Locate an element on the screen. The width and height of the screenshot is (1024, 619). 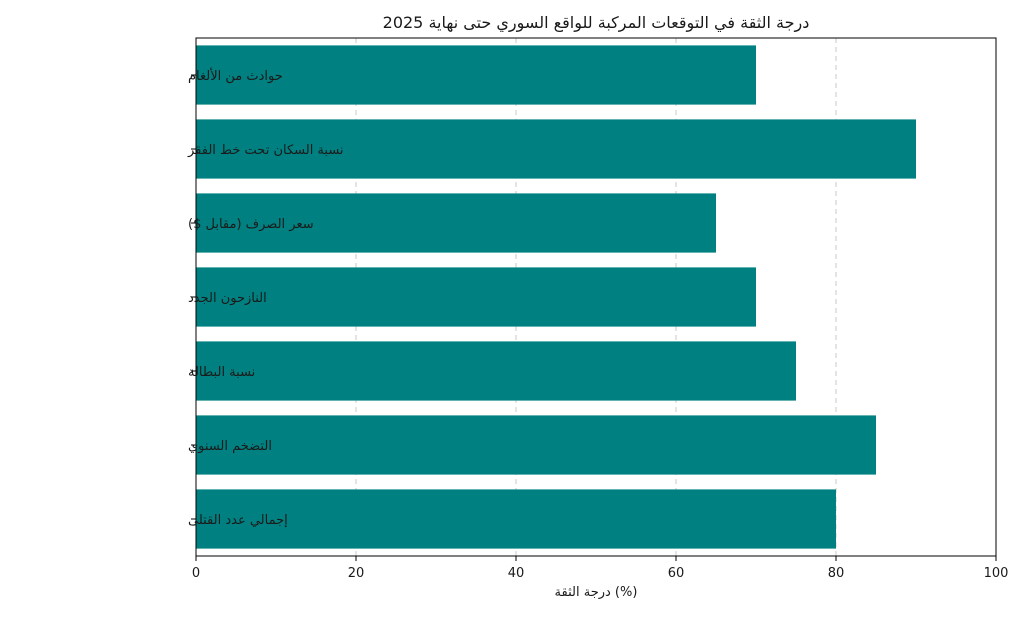
y-category-label: سعر الصرف (مقابل $) is located at coordinates (251, 224).